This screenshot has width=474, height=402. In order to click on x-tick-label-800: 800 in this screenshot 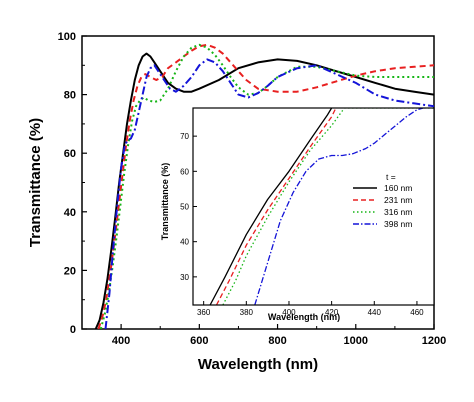, I will do `click(277, 341)`.